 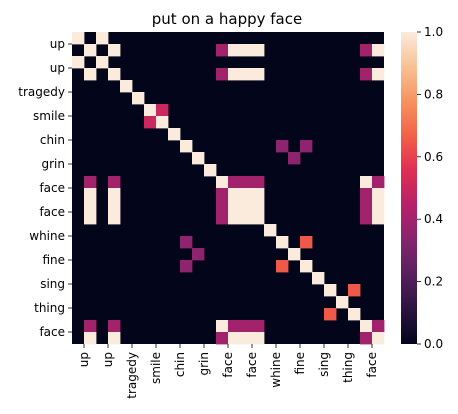 I want to click on y-tick-label: whine, so click(x=47, y=236).